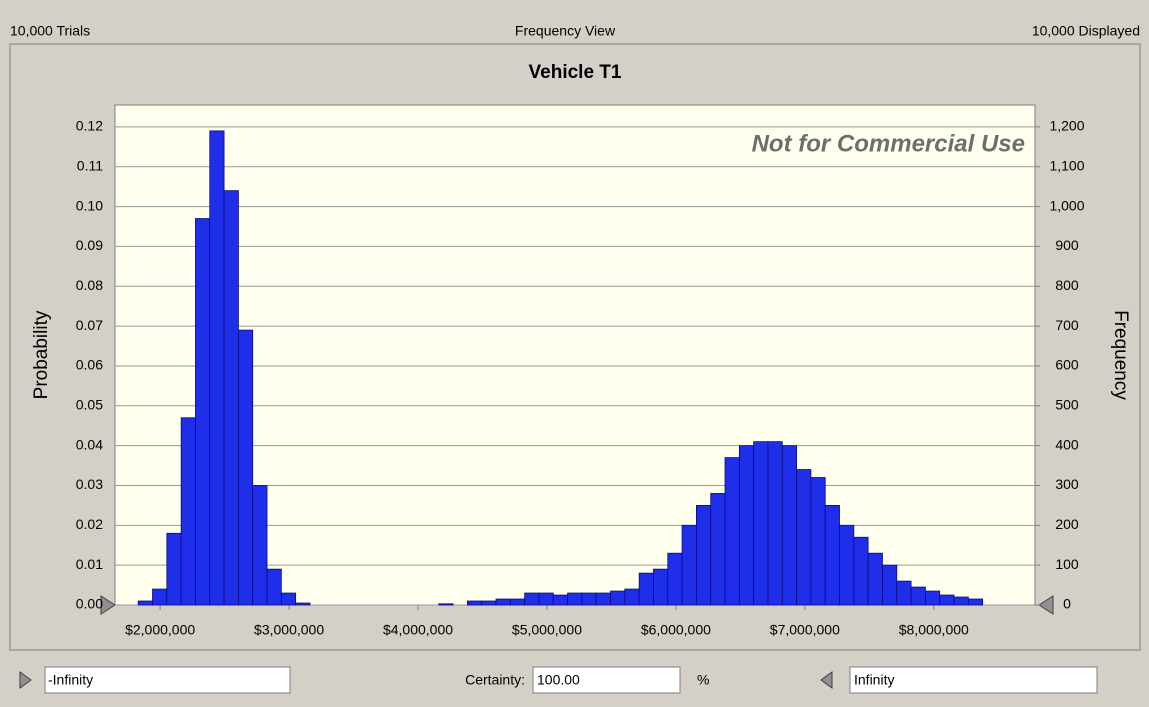 The height and width of the screenshot is (707, 1149). What do you see at coordinates (805, 630) in the screenshot?
I see `x-tick-label: $7,000,000` at bounding box center [805, 630].